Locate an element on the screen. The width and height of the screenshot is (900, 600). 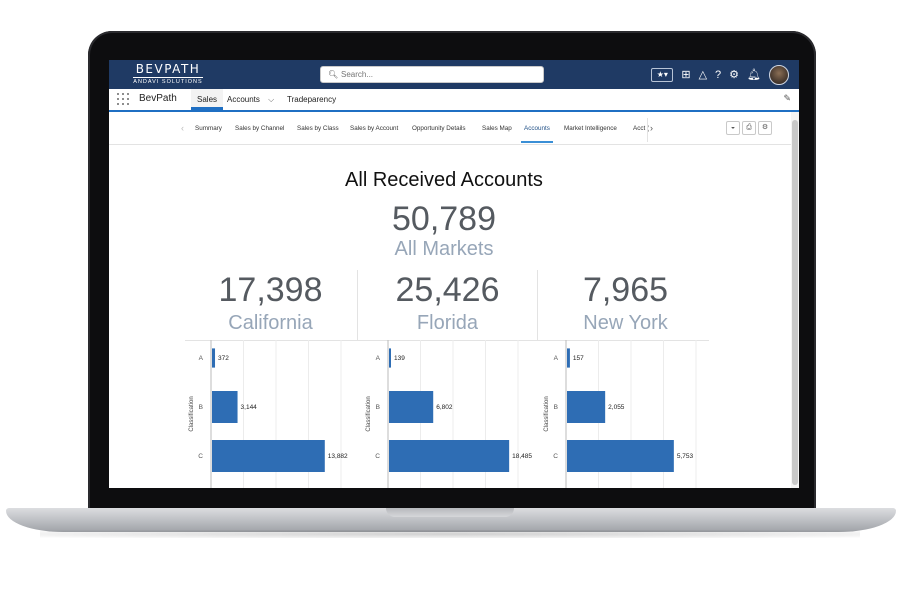
add-icon: ⊞ is located at coordinates (686, 75).